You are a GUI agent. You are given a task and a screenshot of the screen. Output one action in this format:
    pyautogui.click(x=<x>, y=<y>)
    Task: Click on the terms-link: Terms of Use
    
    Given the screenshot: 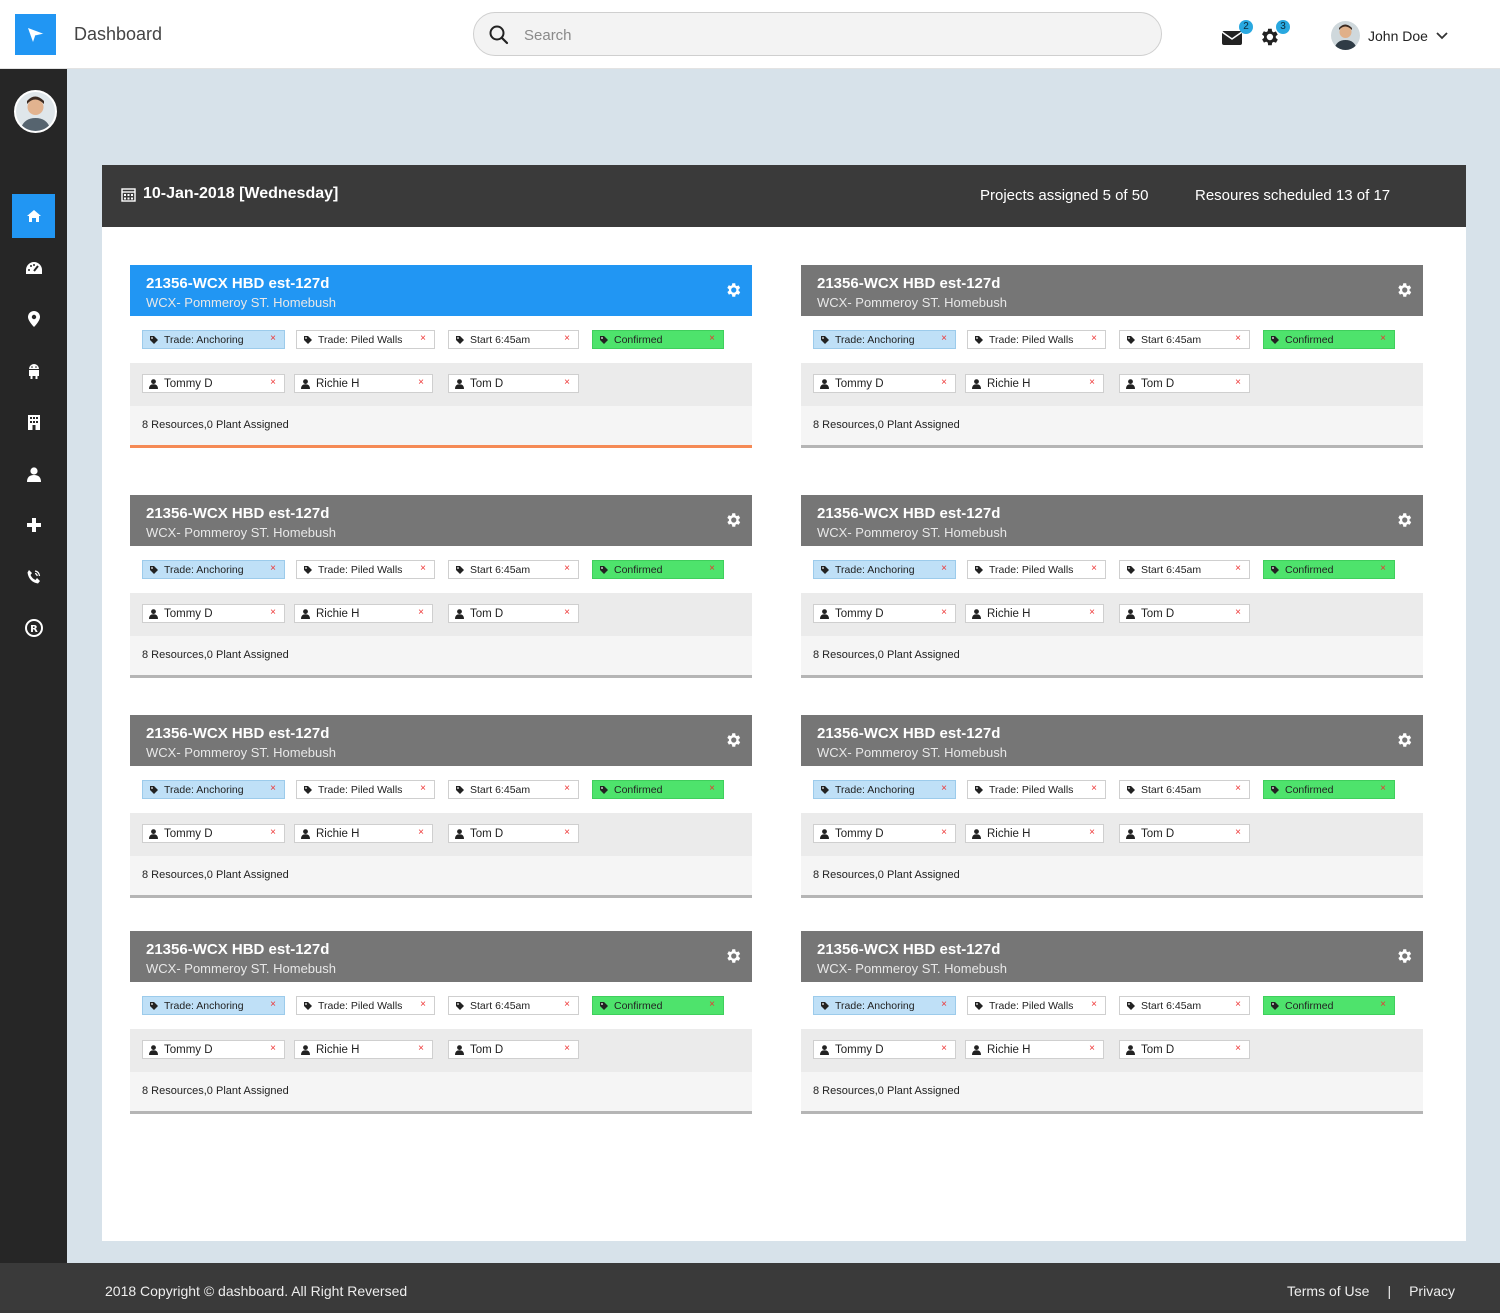 What is the action you would take?
    pyautogui.click(x=1328, y=1291)
    